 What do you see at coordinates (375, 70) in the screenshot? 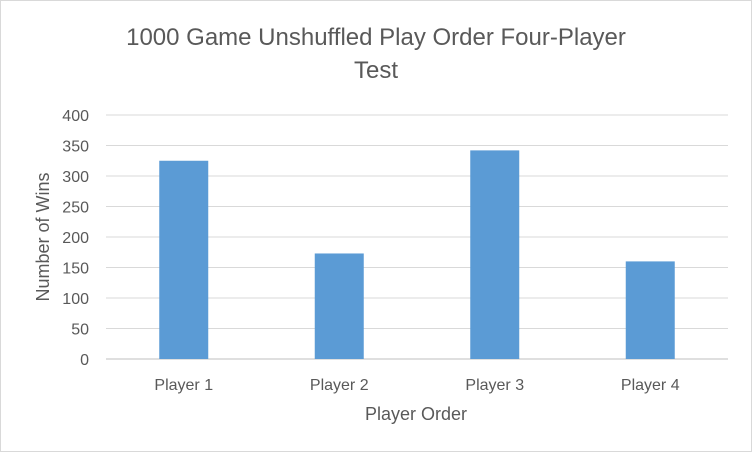
I see `chart-title-line-2: Test` at bounding box center [375, 70].